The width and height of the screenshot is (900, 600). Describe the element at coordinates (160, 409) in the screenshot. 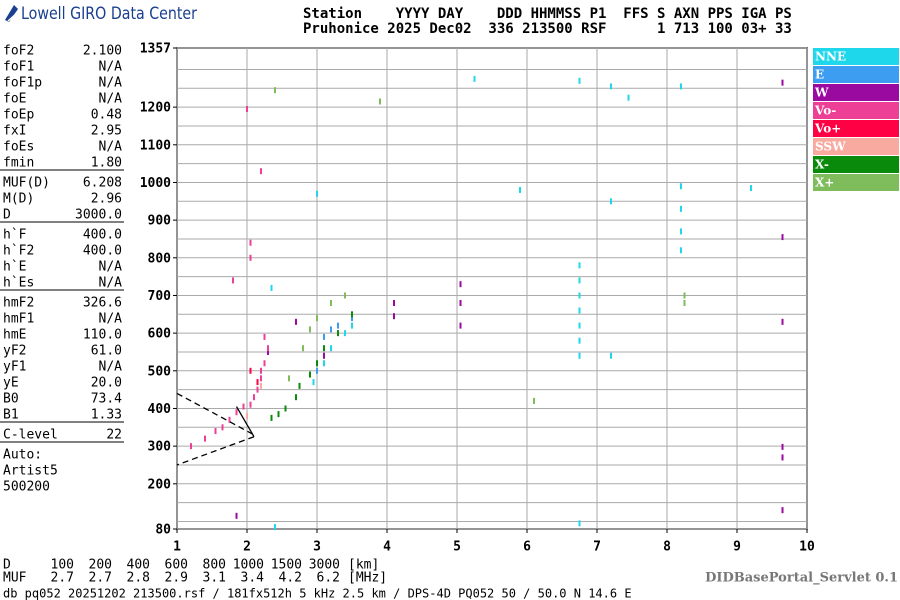

I see `y-tick-label: 400` at that location.